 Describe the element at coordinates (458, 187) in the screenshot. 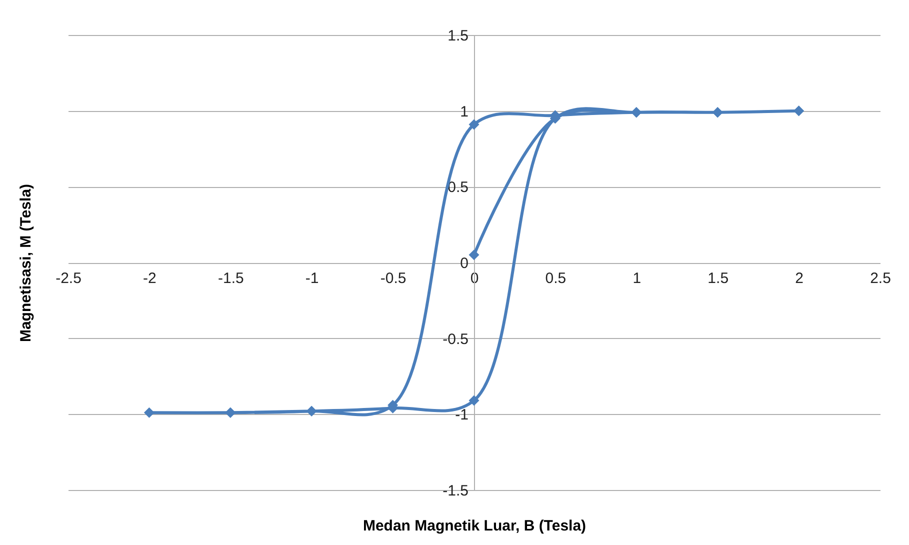

I see `y-tick-label: 0.5` at that location.